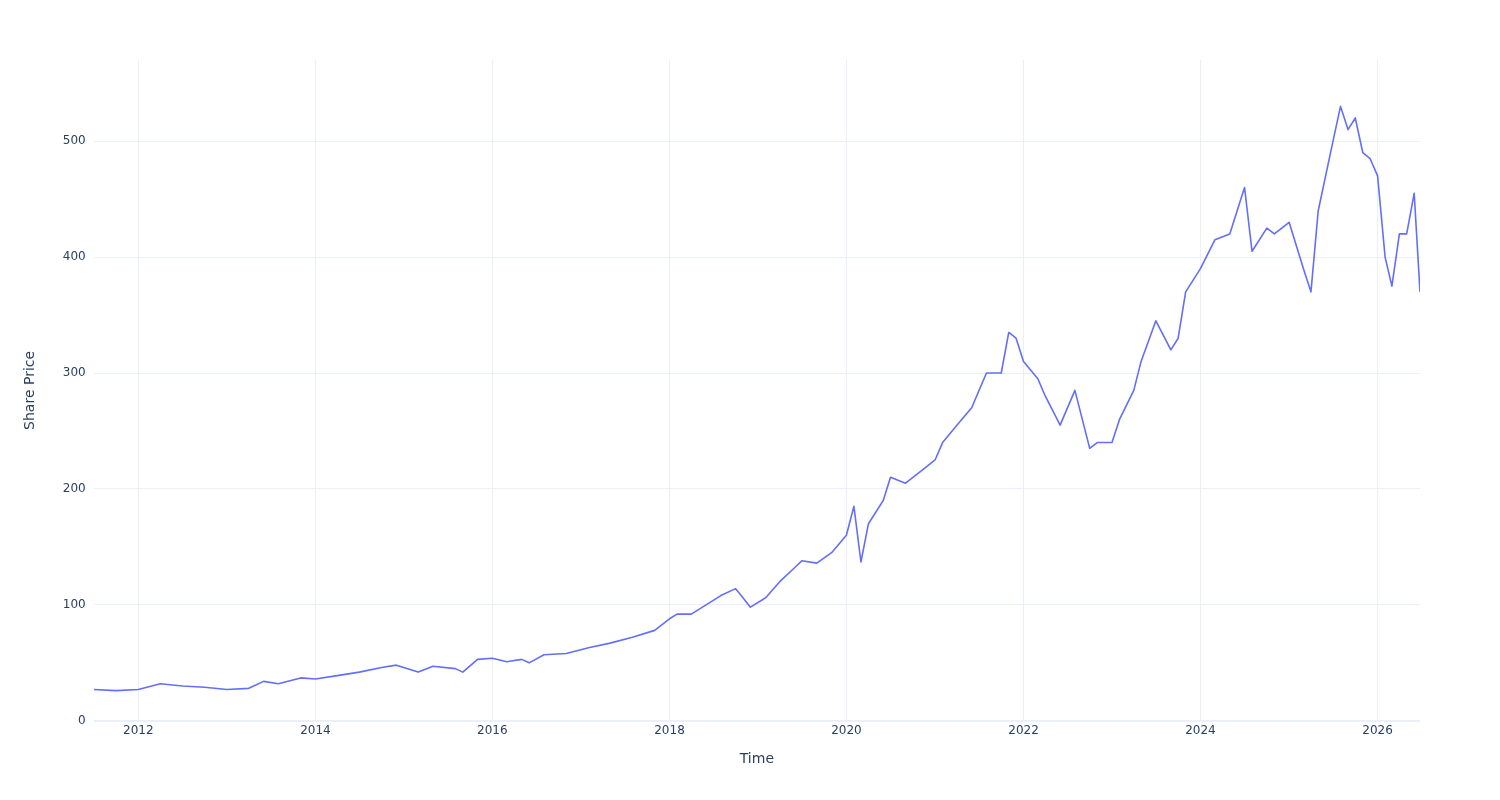 The width and height of the screenshot is (1500, 800). Describe the element at coordinates (74, 140) in the screenshot. I see `y-tick-label: 500` at that location.